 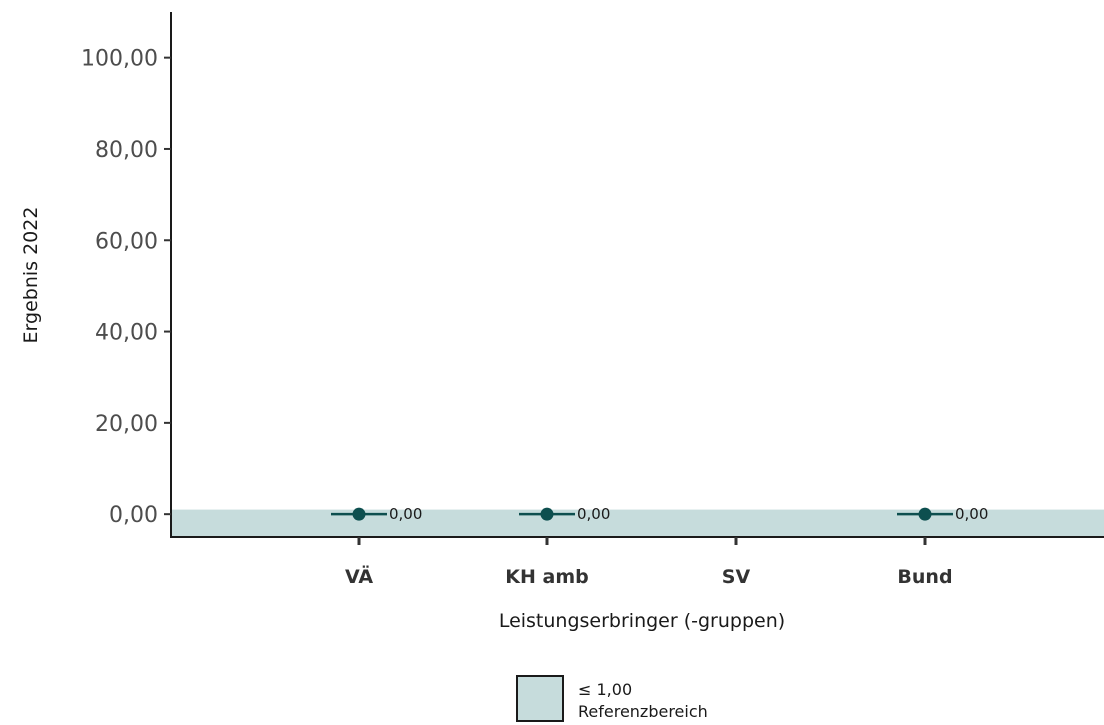 What do you see at coordinates (119, 59) in the screenshot?
I see `y-tick-label: 100,00` at bounding box center [119, 59].